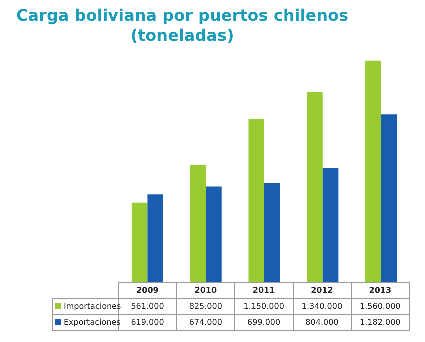 The height and width of the screenshot is (342, 425). I want to click on x-tick-label: 2013, so click(380, 290).